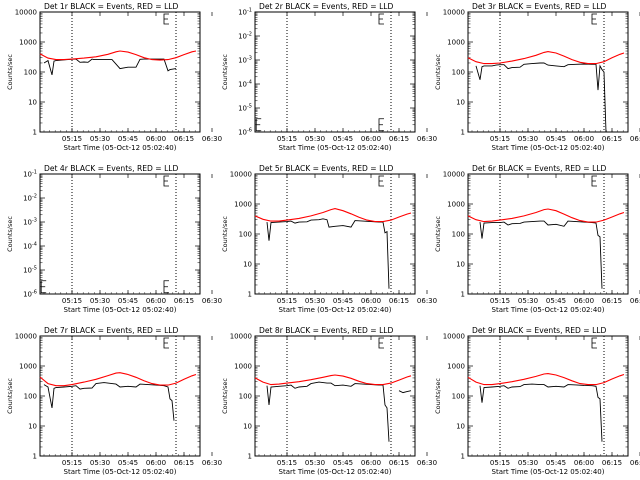 The width and height of the screenshot is (640, 480). I want to click on panel-title: Det 5r BLACK = Events, RED = LLD, so click(326, 168).